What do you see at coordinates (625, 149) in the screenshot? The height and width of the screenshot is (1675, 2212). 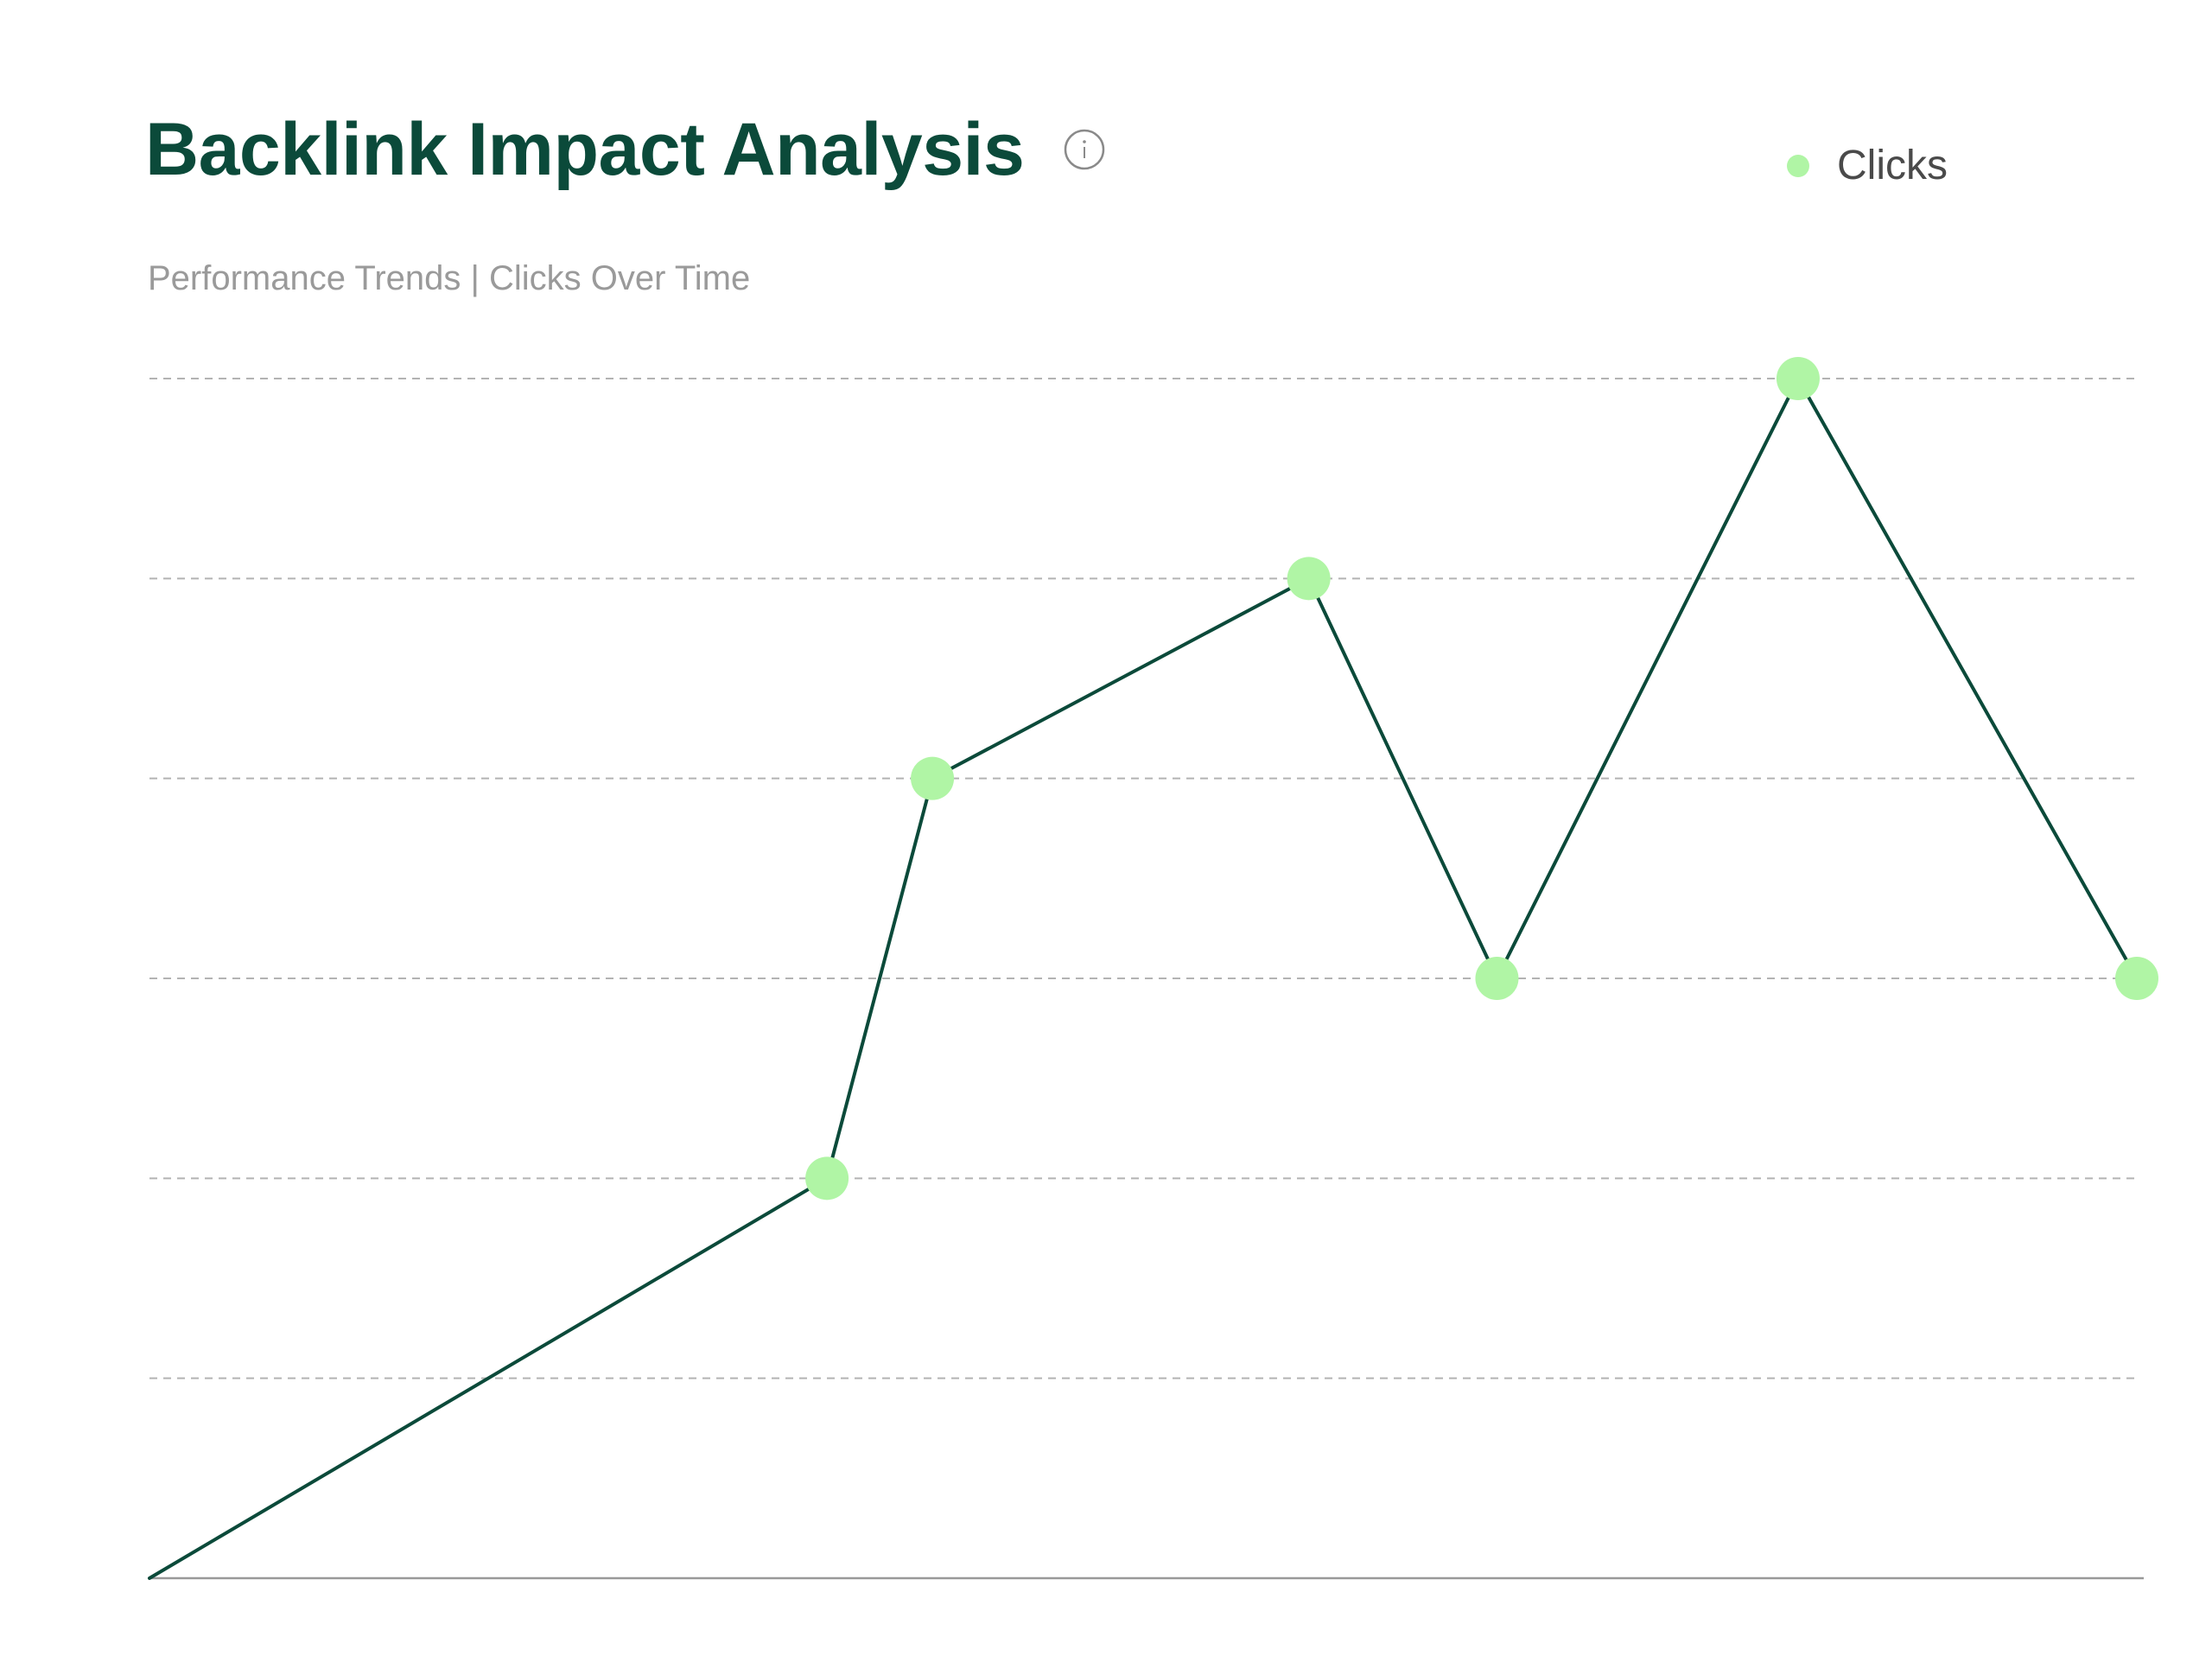 I see `chart-header: Backlink Impact Analysis` at bounding box center [625, 149].